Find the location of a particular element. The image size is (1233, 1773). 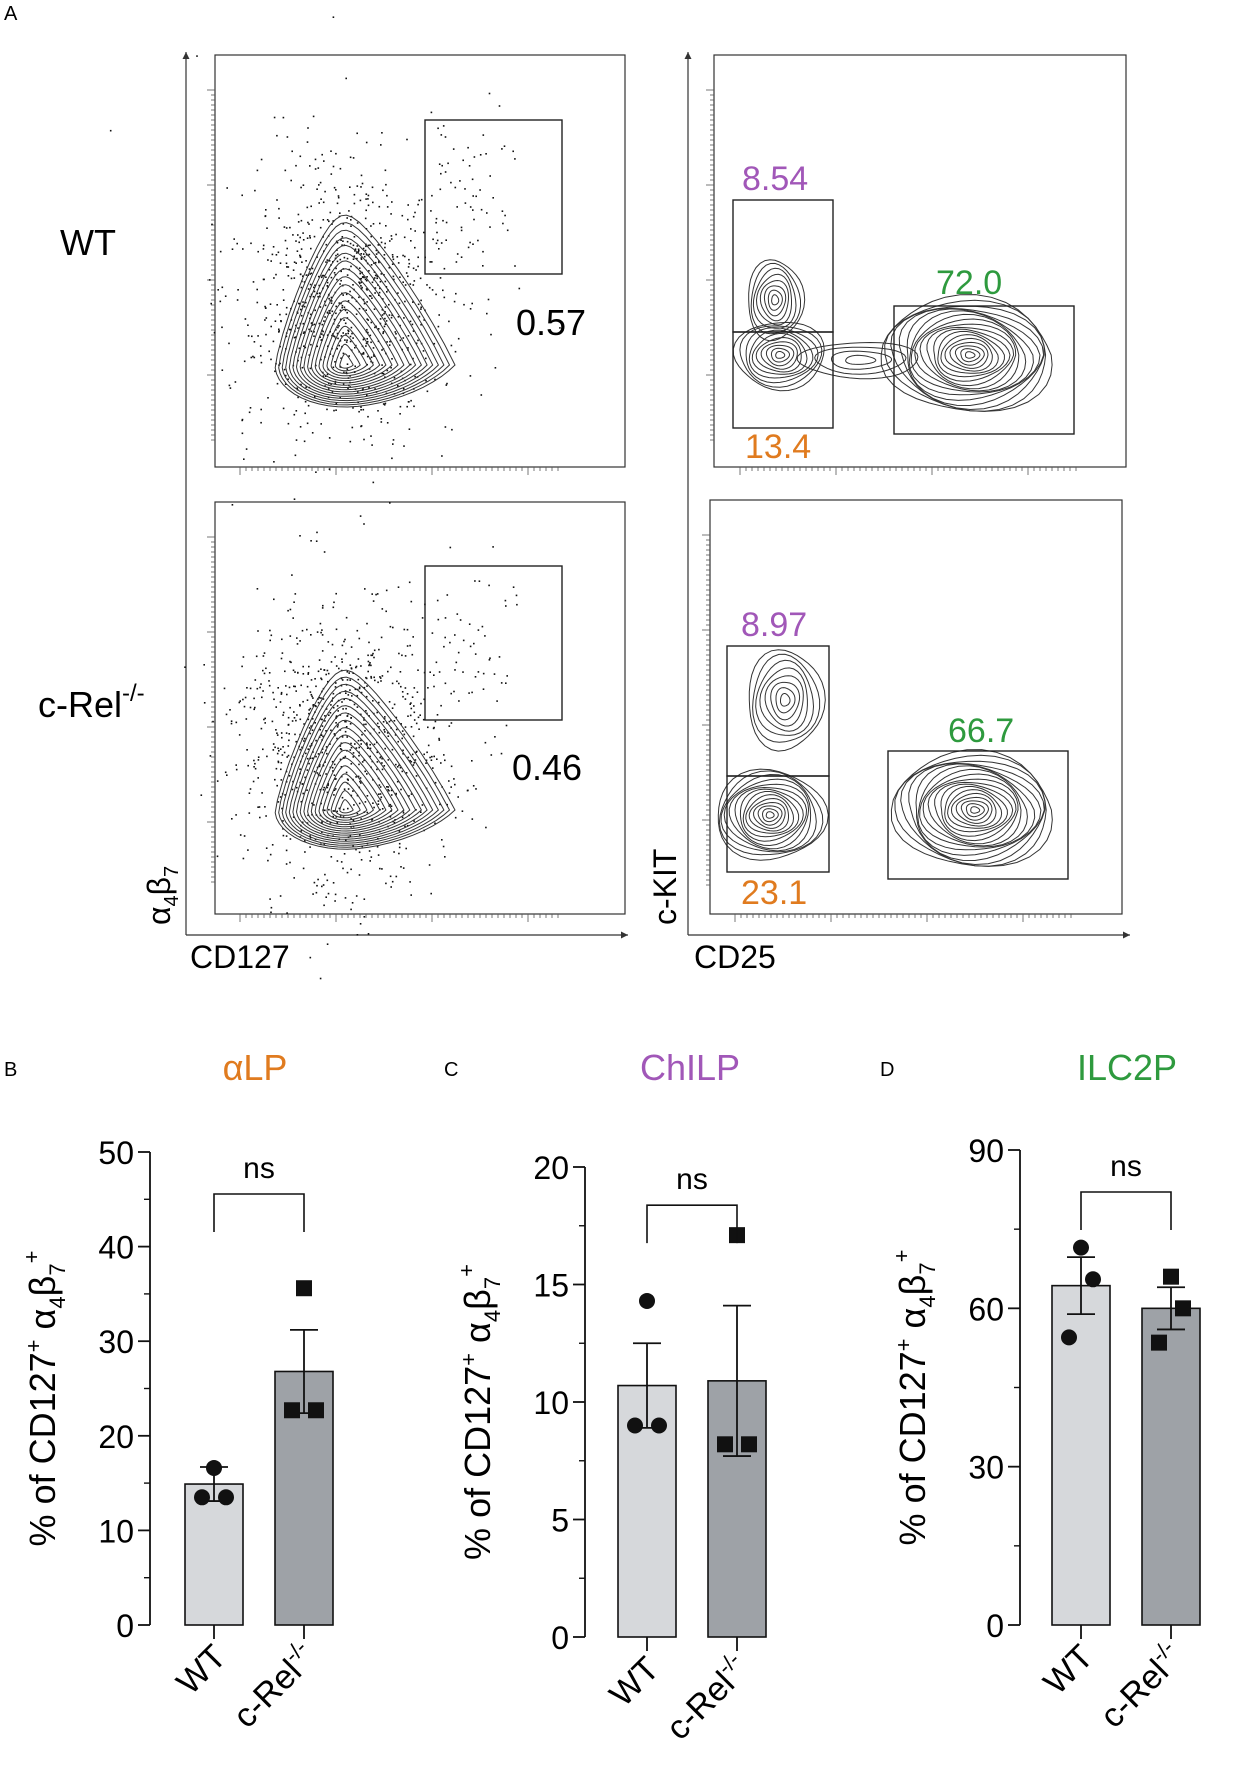

data-point-crel is located at coordinates (1171, 1276).